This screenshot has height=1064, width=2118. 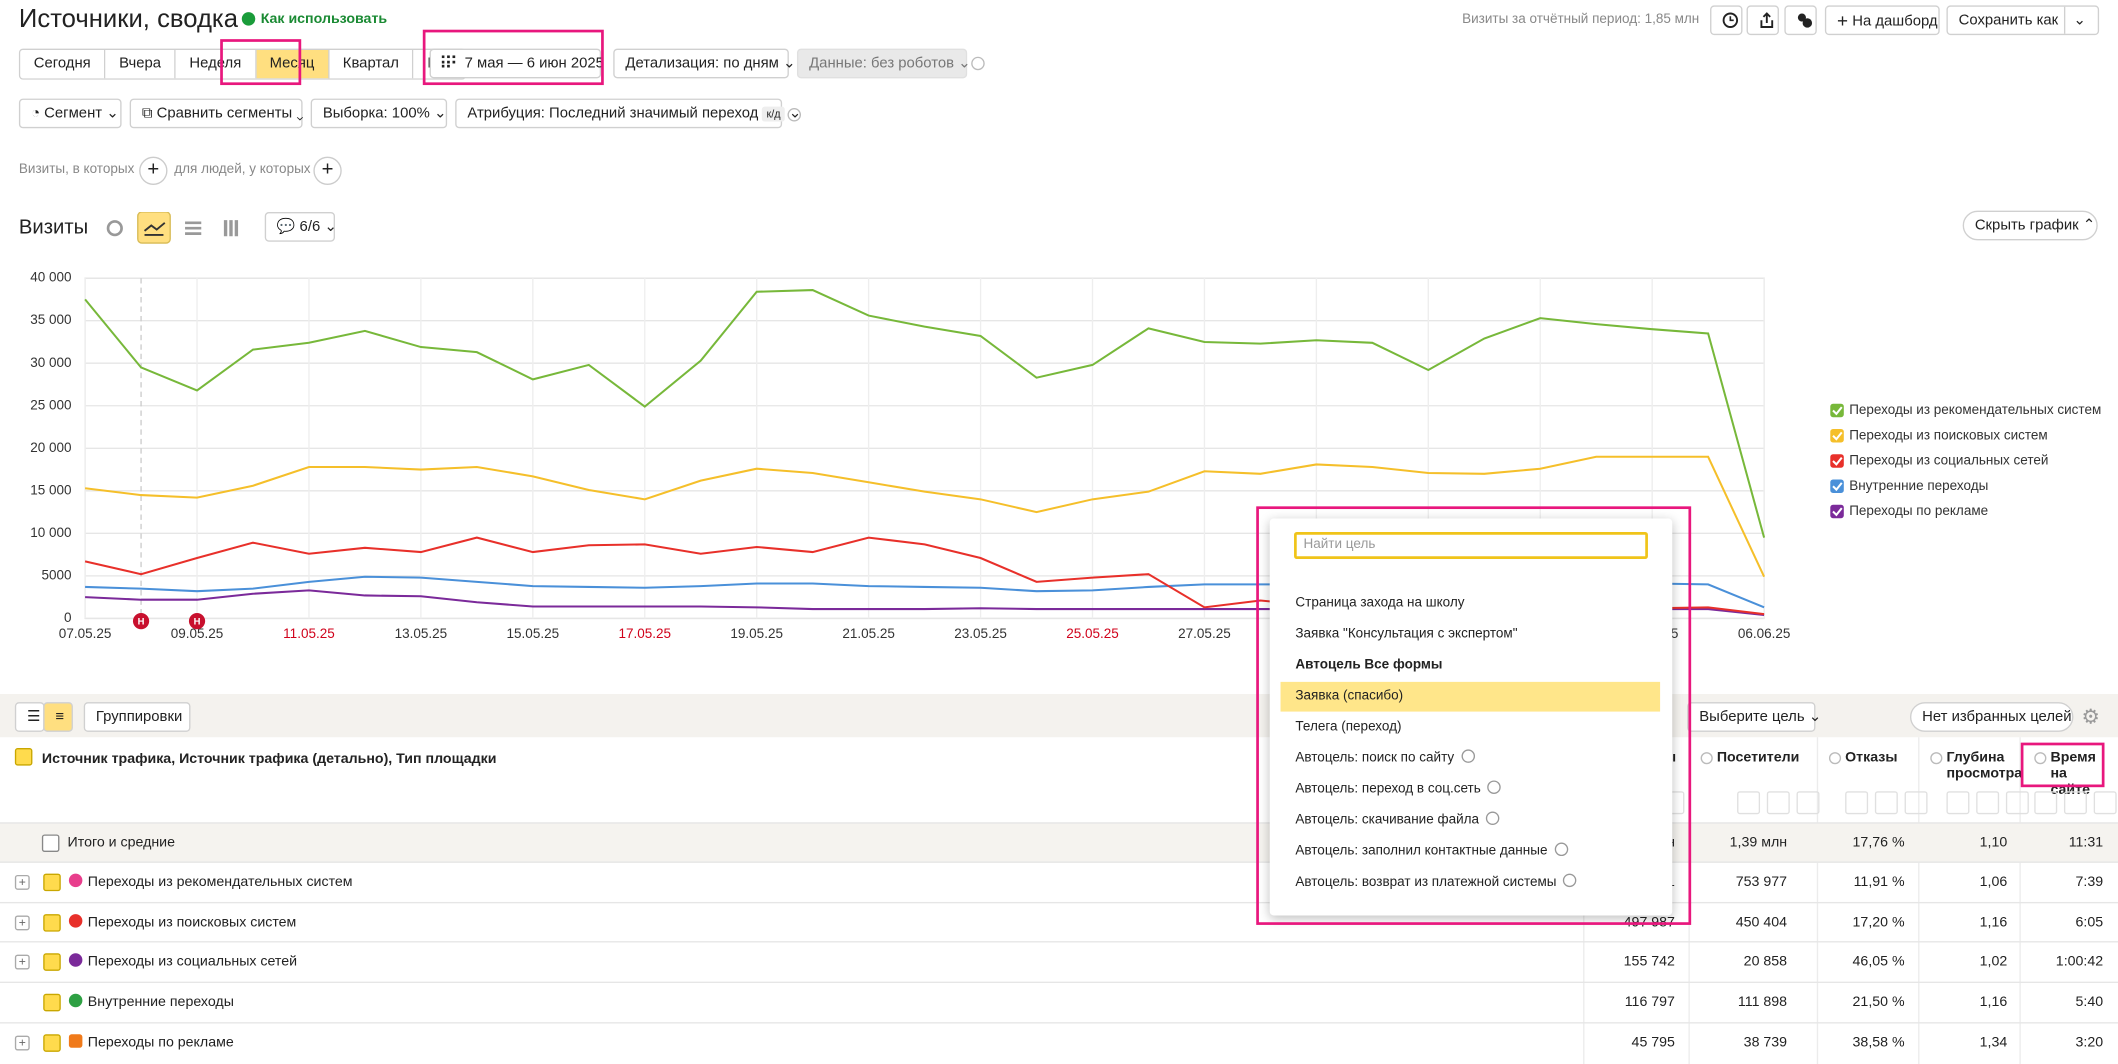 I want to click on share-button, so click(x=1762, y=20).